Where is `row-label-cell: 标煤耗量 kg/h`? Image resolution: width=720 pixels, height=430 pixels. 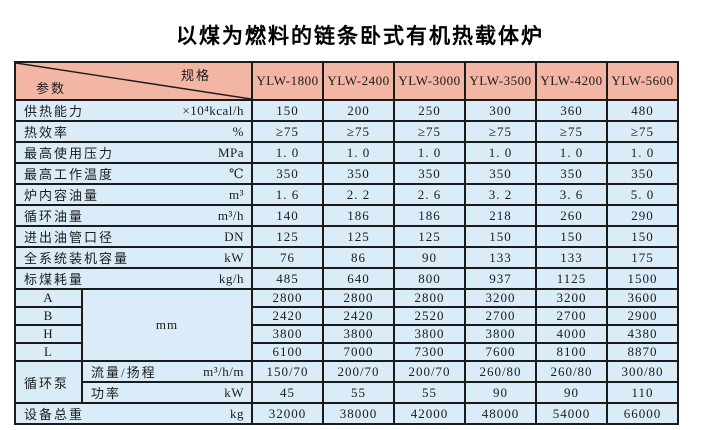 row-label-cell: 标煤耗量 kg/h is located at coordinates (133, 278).